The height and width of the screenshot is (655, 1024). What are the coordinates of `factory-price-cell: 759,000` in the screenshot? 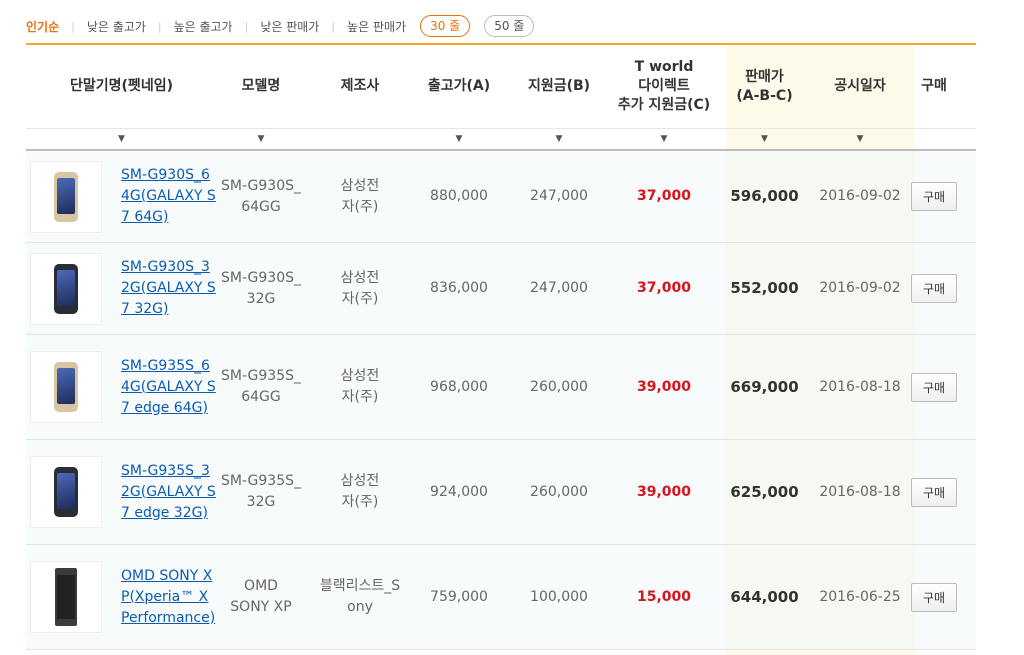 It's located at (459, 596).